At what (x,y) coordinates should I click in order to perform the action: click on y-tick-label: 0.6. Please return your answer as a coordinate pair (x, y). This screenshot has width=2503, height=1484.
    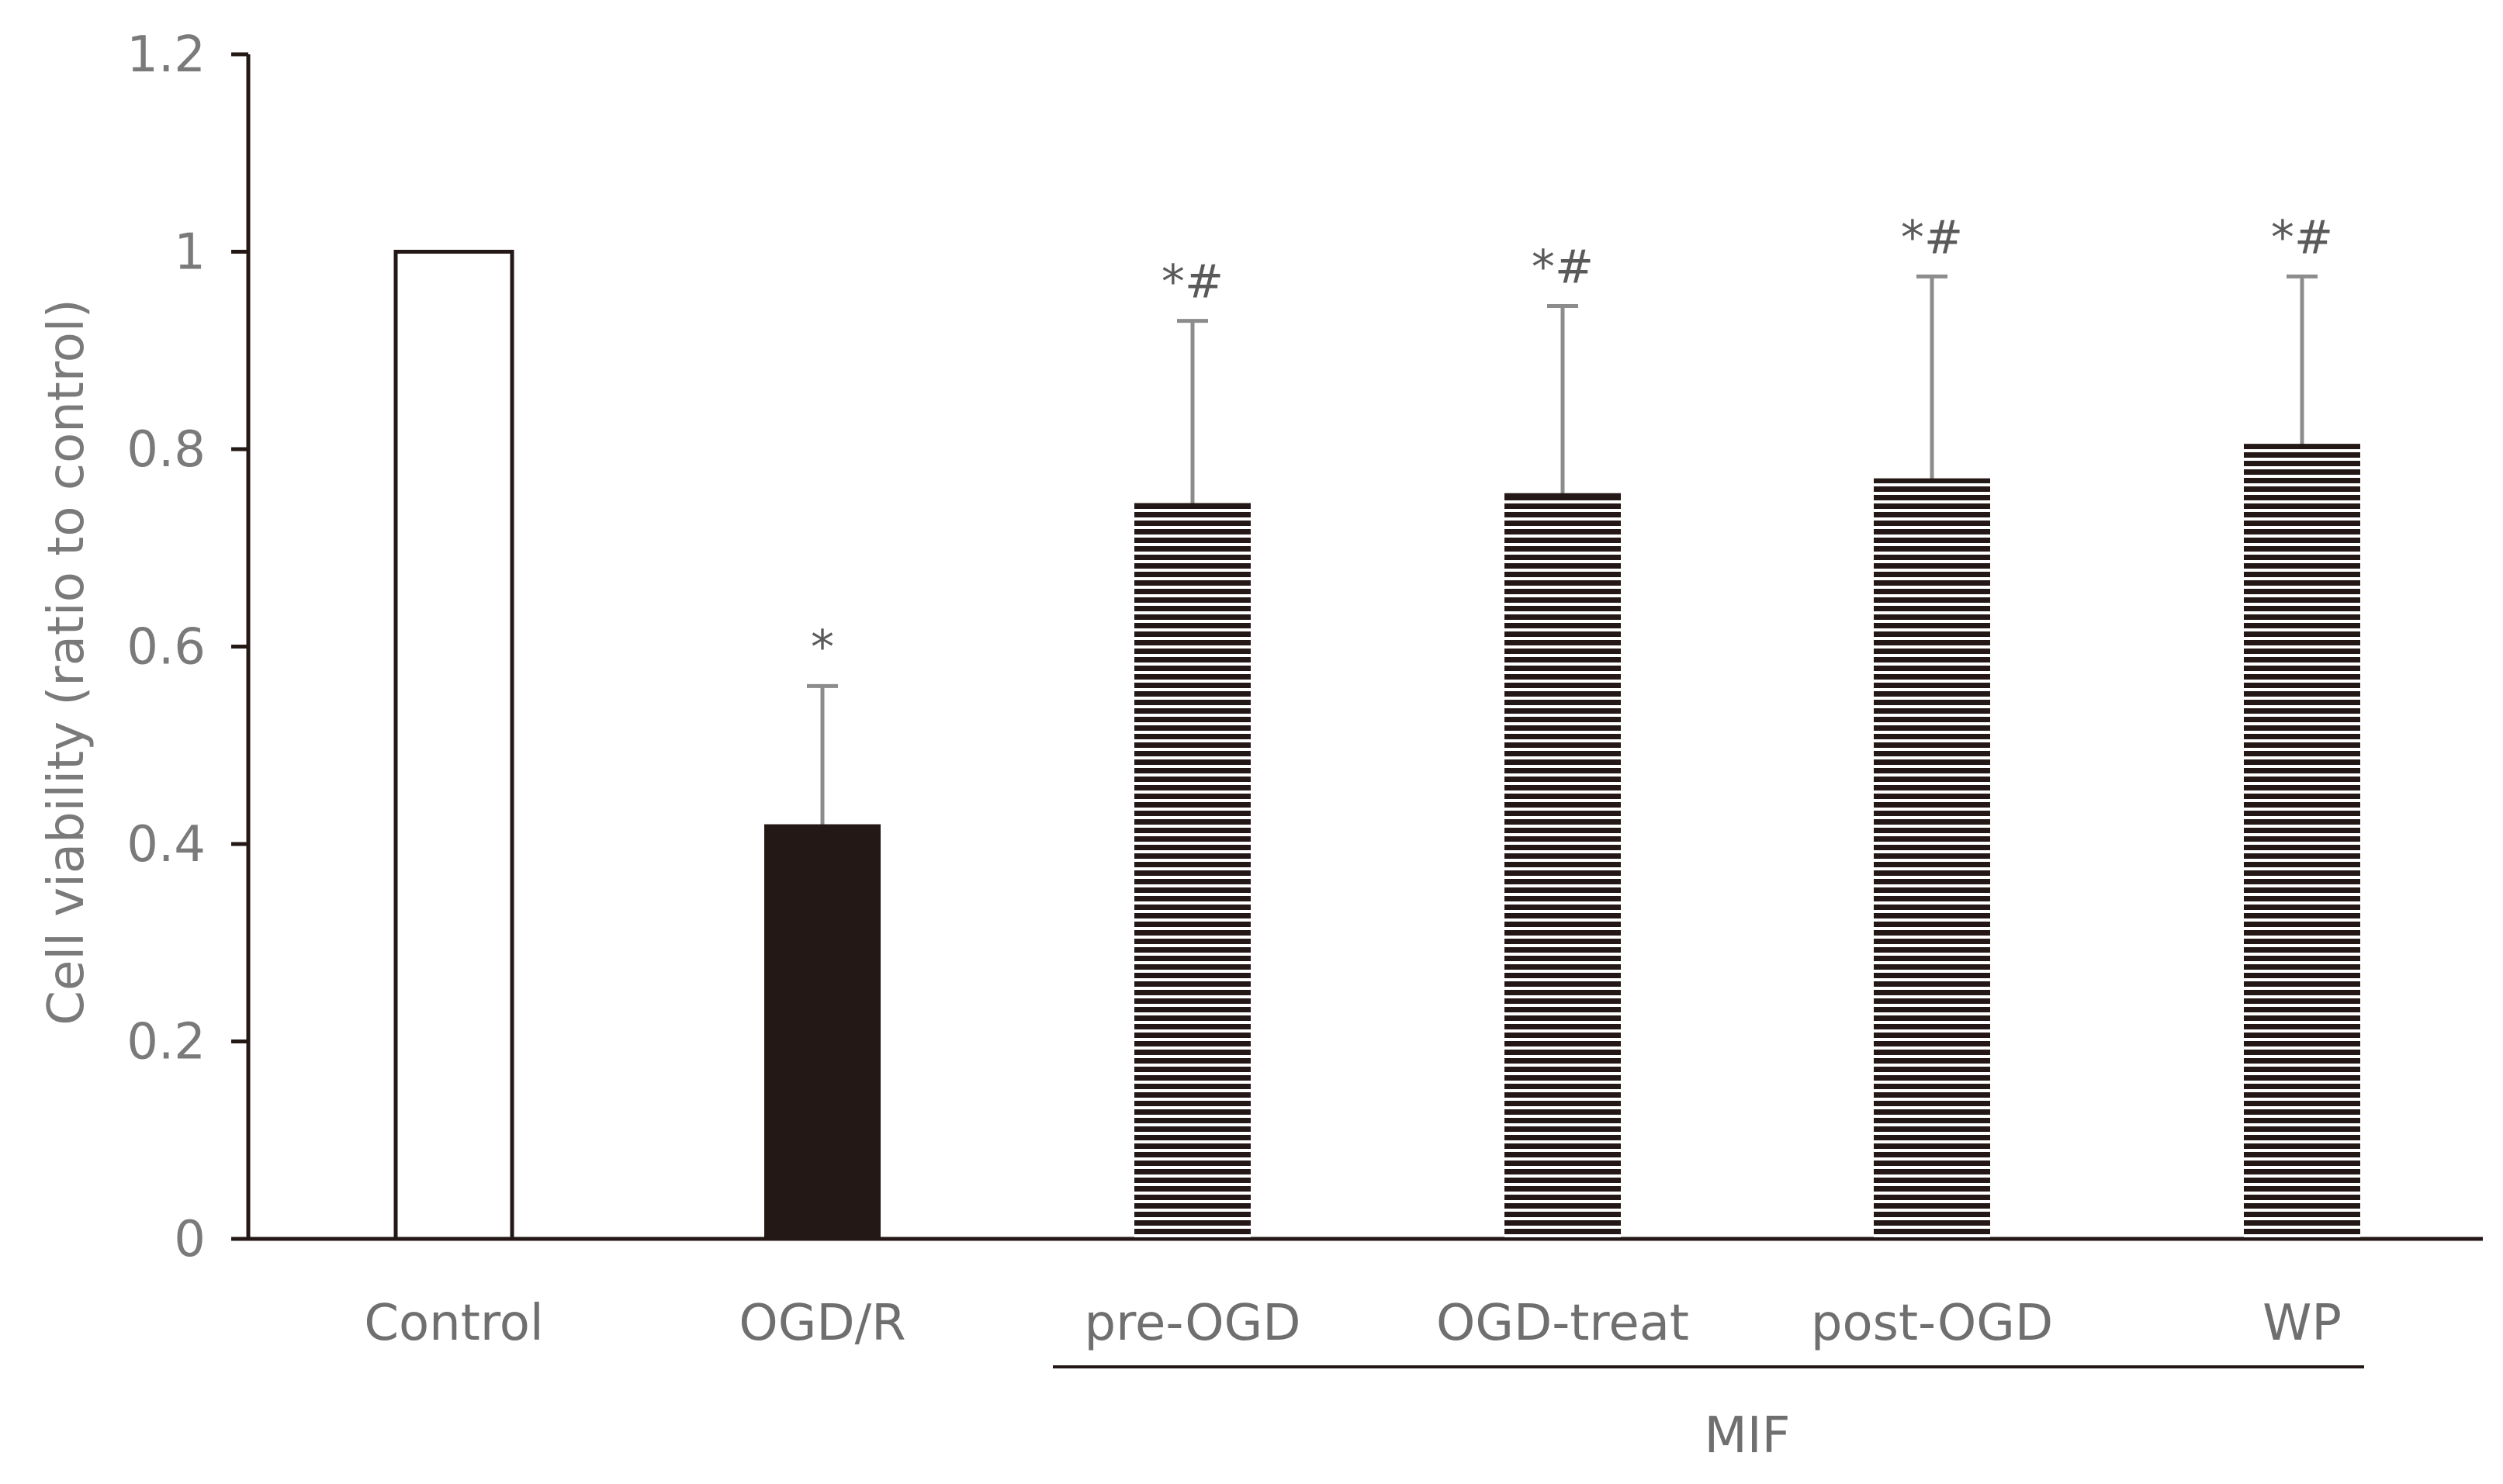
    Looking at the image, I should click on (166, 647).